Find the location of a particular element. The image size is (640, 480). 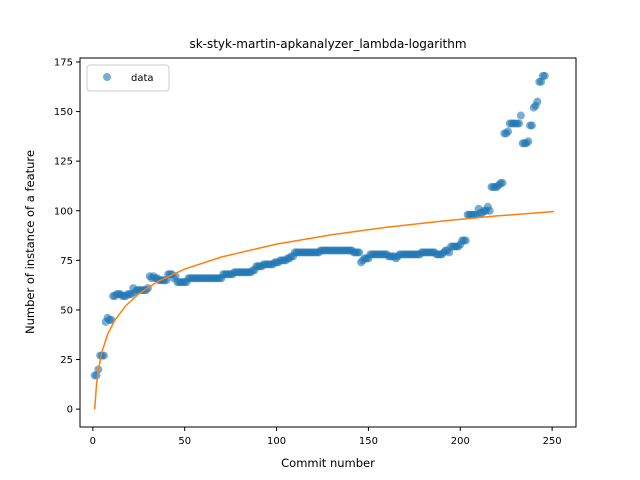

legend-marker-data is located at coordinates (107, 77).